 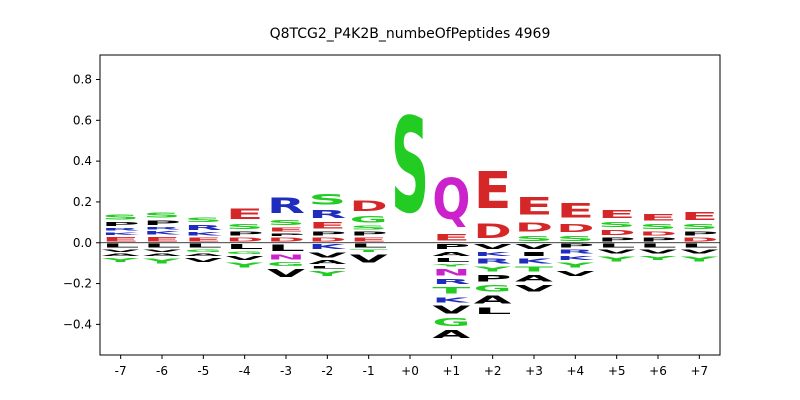 What do you see at coordinates (245, 214) in the screenshot?
I see `logo-letter-e-posm4-up3: E` at bounding box center [245, 214].